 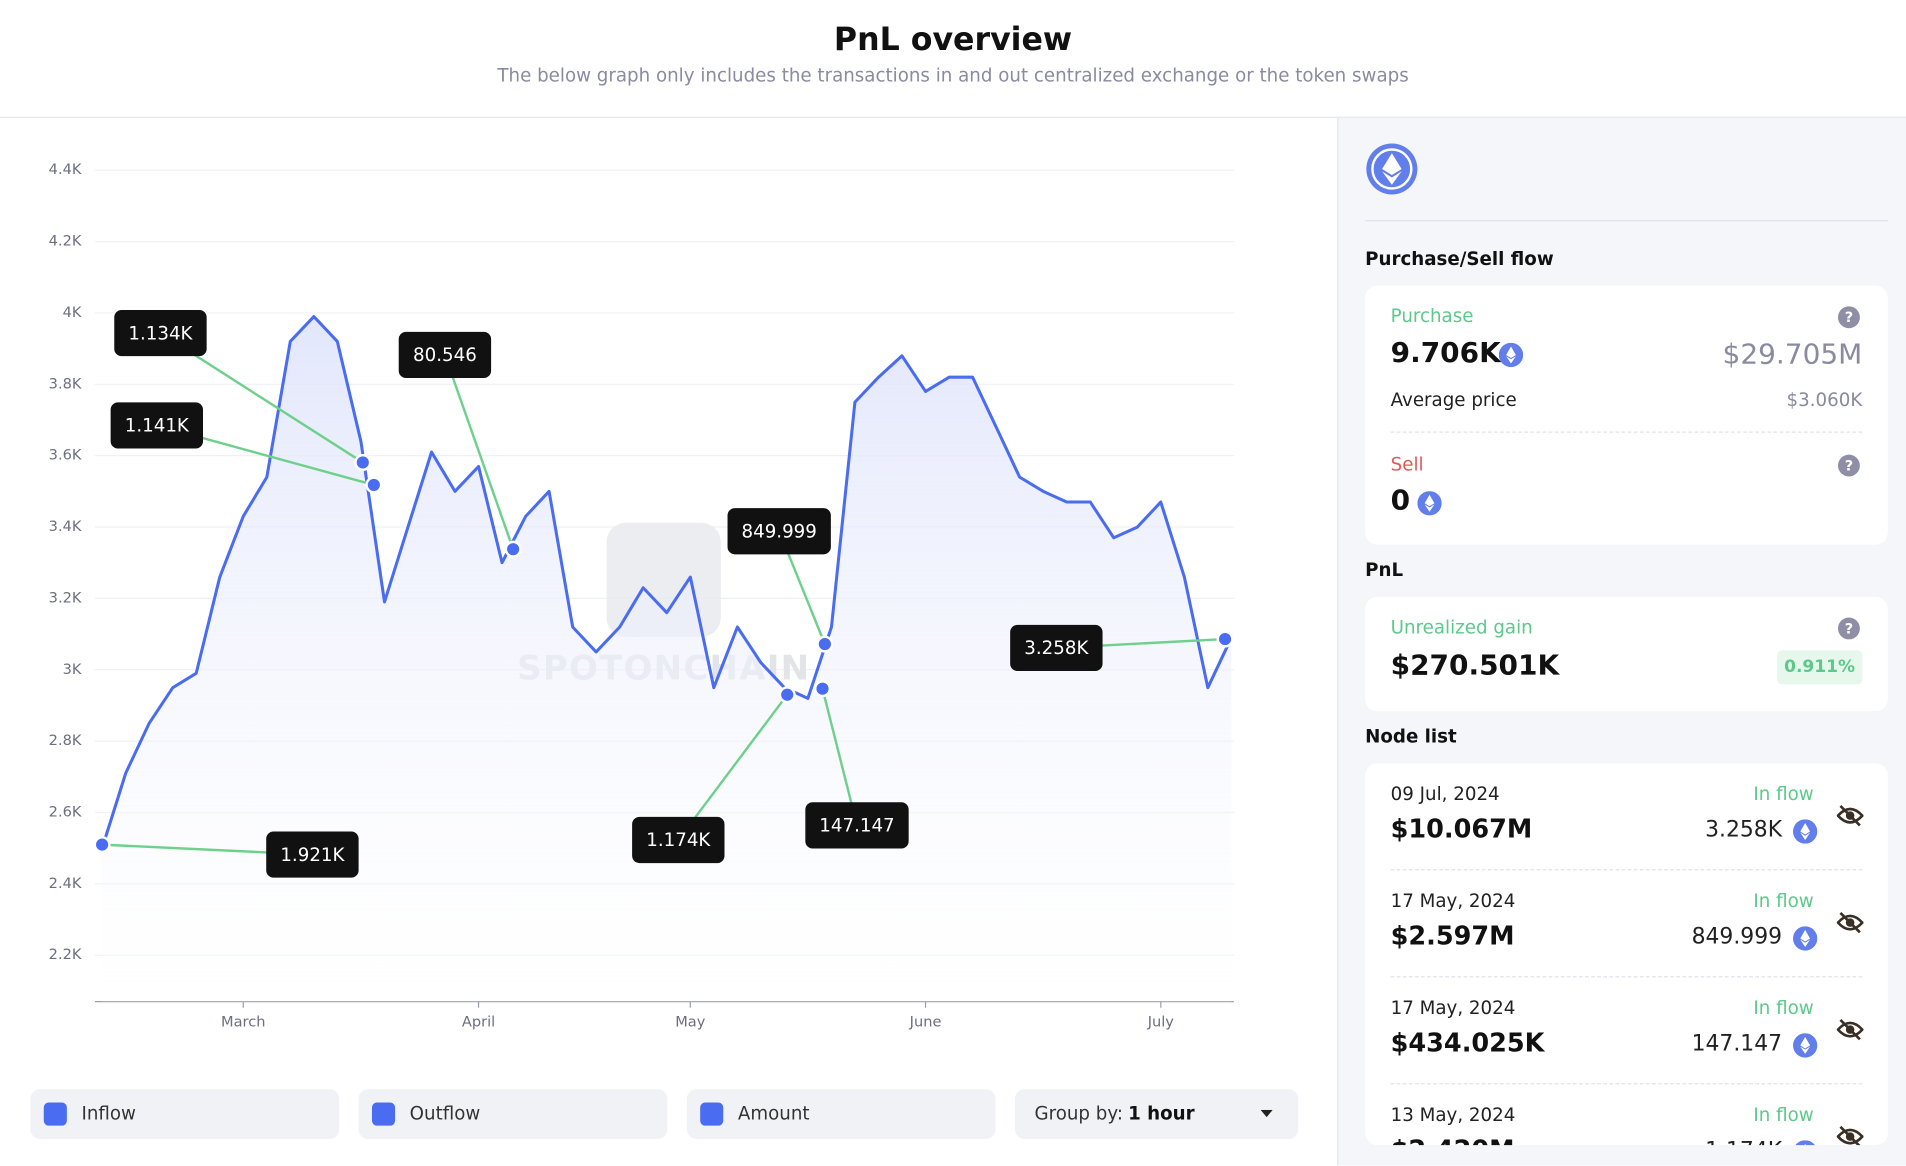 What do you see at coordinates (1461, 627) in the screenshot?
I see `gain-label: Unrealized gain` at bounding box center [1461, 627].